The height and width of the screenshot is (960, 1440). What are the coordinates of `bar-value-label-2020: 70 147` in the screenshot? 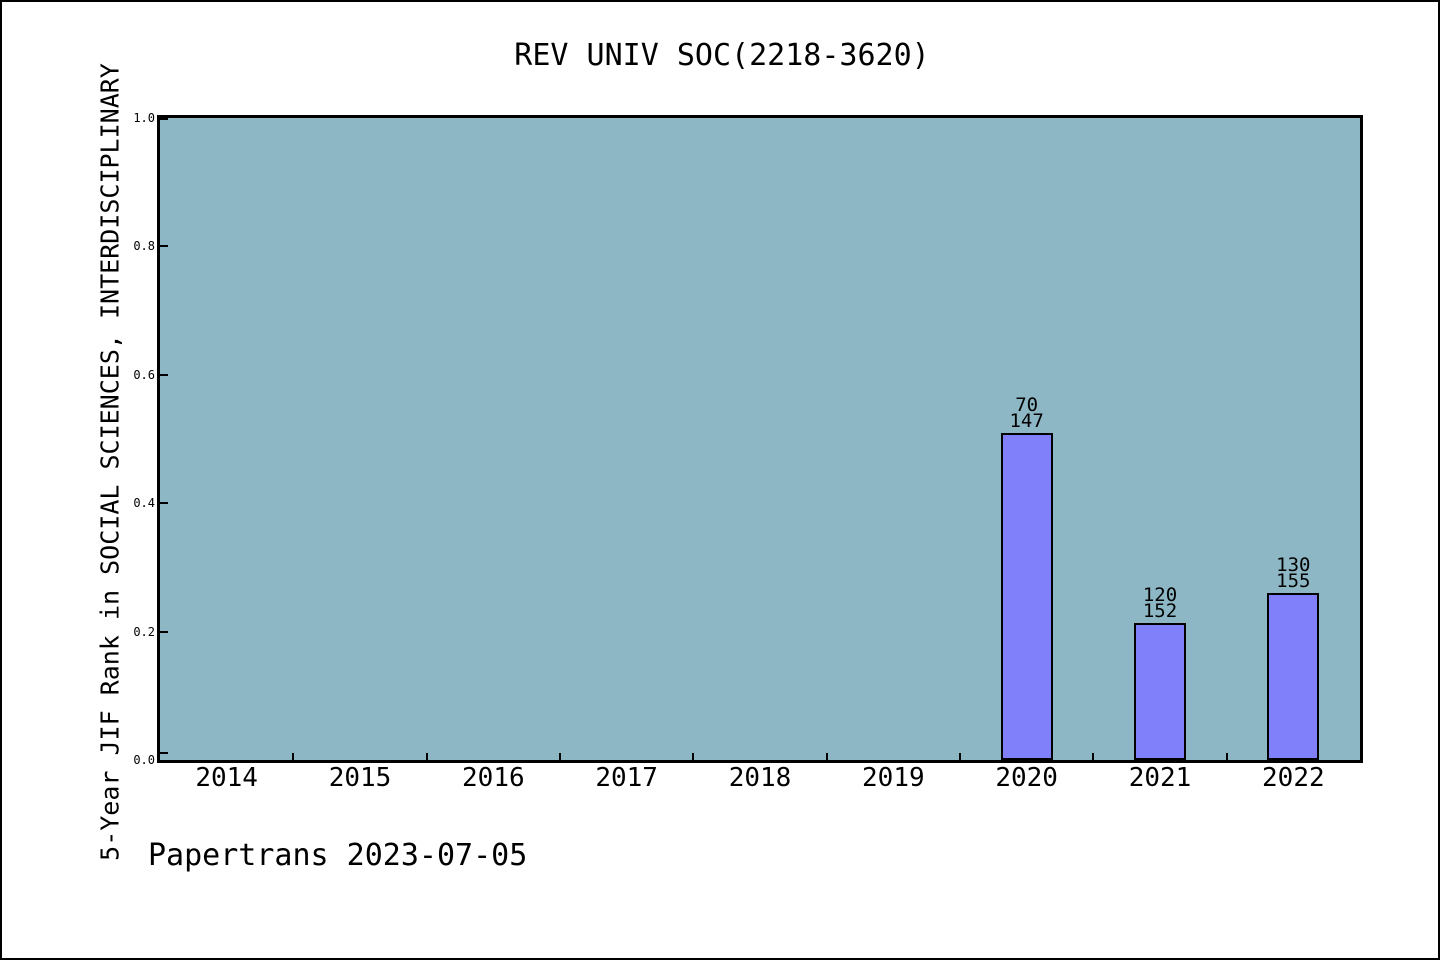 It's located at (1027, 413).